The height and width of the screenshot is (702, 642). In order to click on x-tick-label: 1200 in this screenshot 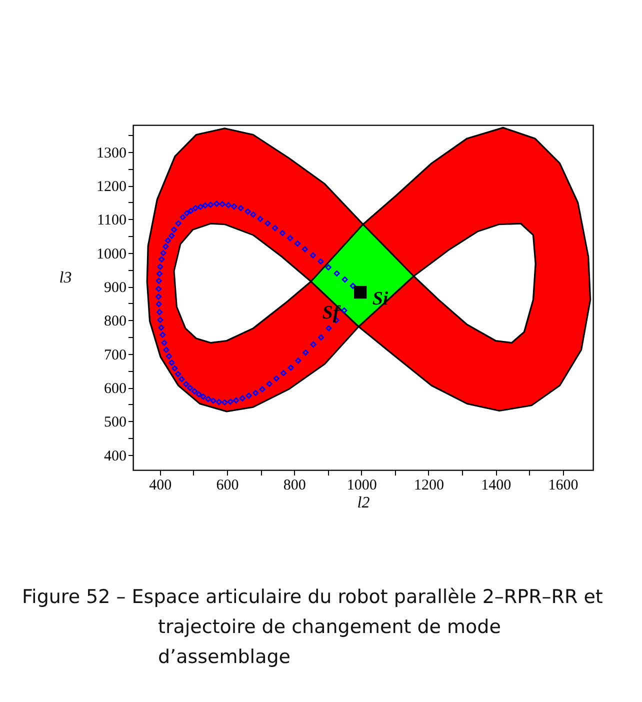, I will do `click(429, 486)`.